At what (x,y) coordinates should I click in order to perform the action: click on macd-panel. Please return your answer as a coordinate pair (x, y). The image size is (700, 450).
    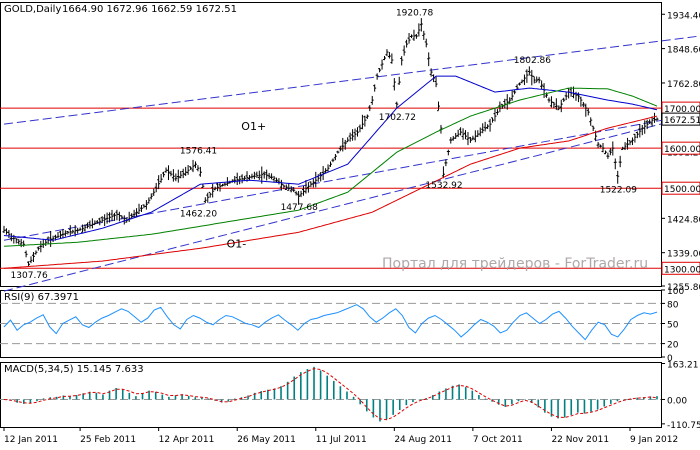
    Looking at the image, I should click on (330, 394).